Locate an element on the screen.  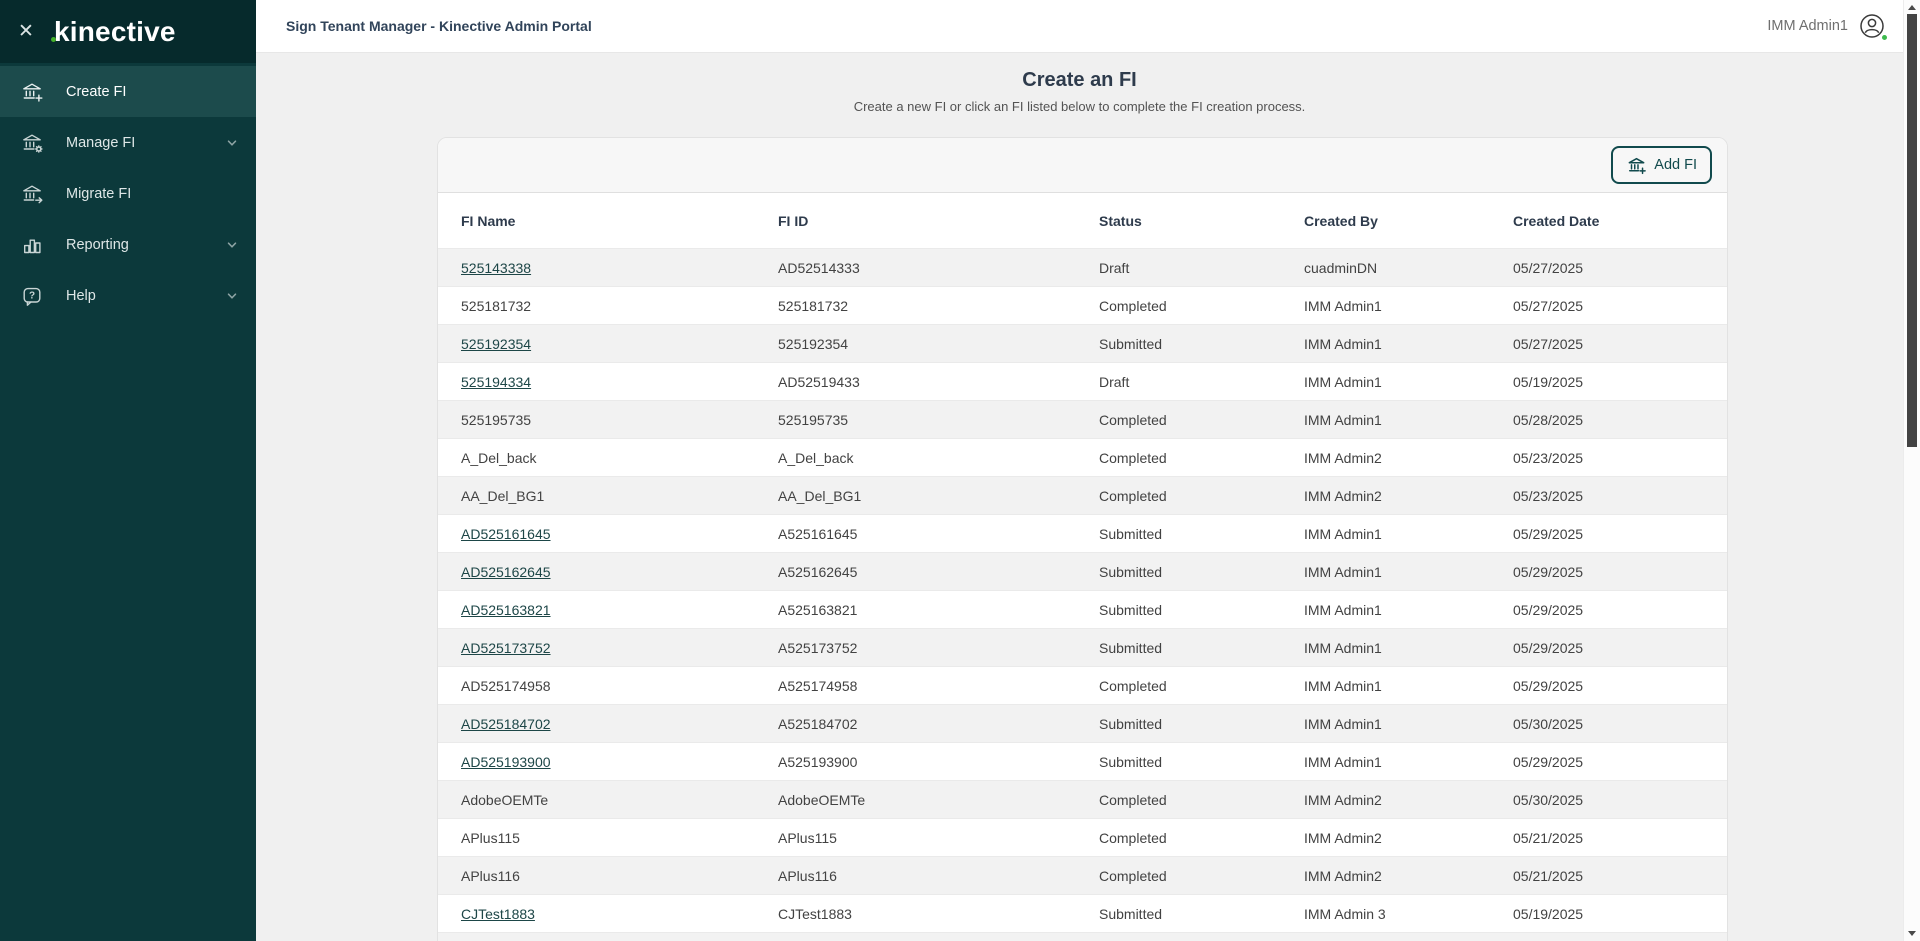
fi-name-link: AD525193900 is located at coordinates (506, 761).